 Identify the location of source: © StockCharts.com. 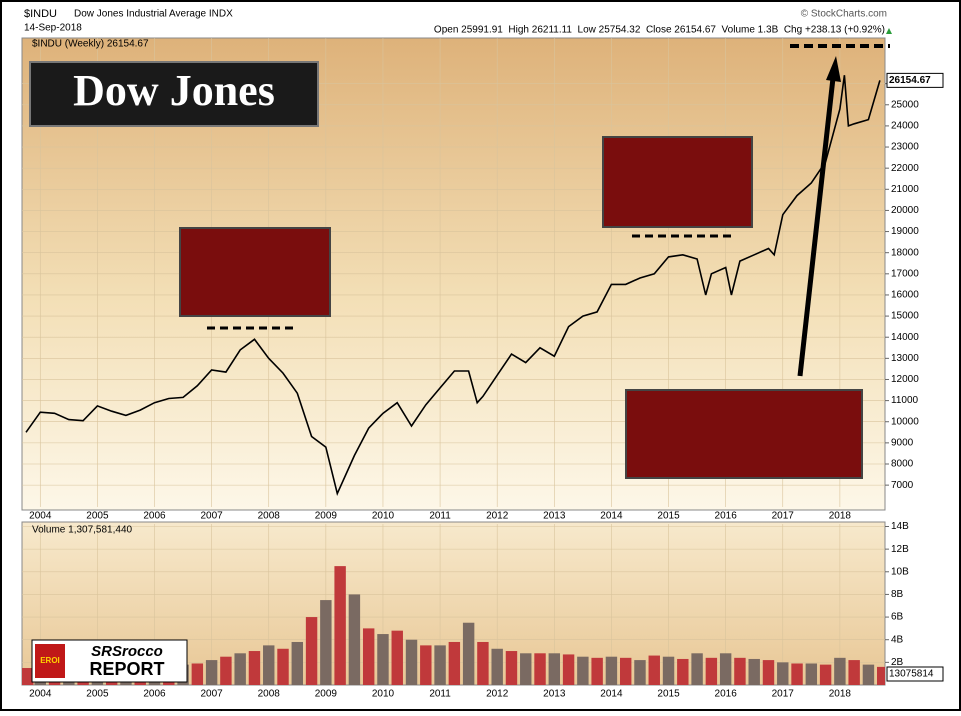
(844, 14).